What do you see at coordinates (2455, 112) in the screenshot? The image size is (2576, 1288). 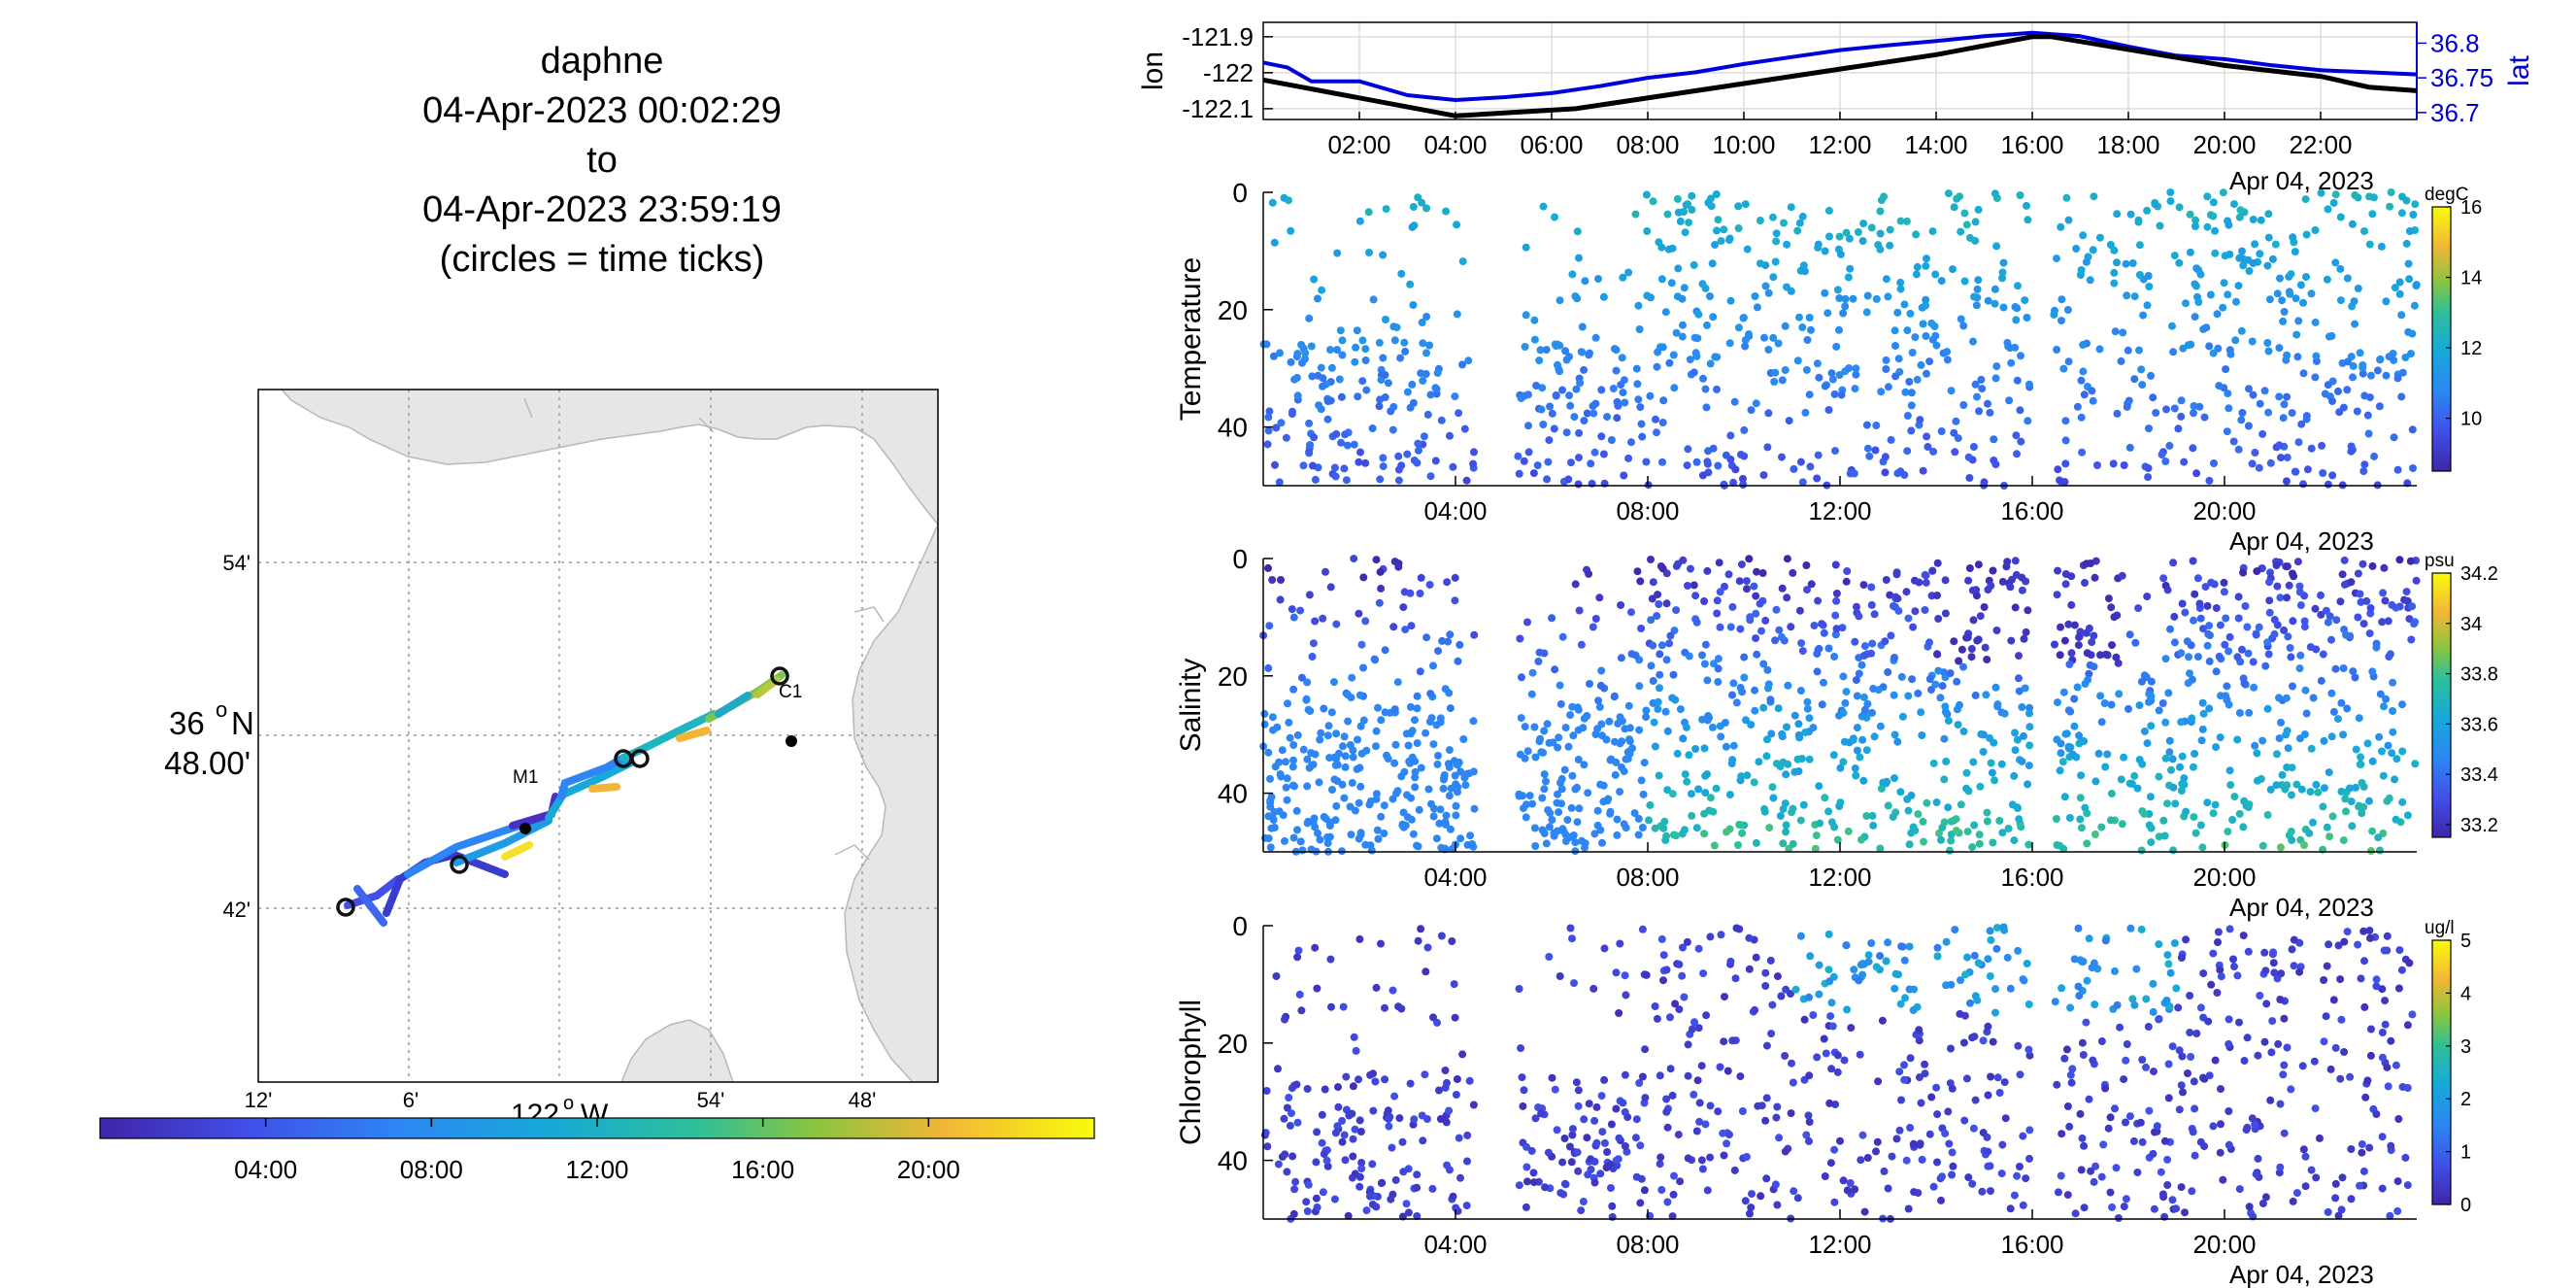 I see `lat-tick-label: 36.7` at bounding box center [2455, 112].